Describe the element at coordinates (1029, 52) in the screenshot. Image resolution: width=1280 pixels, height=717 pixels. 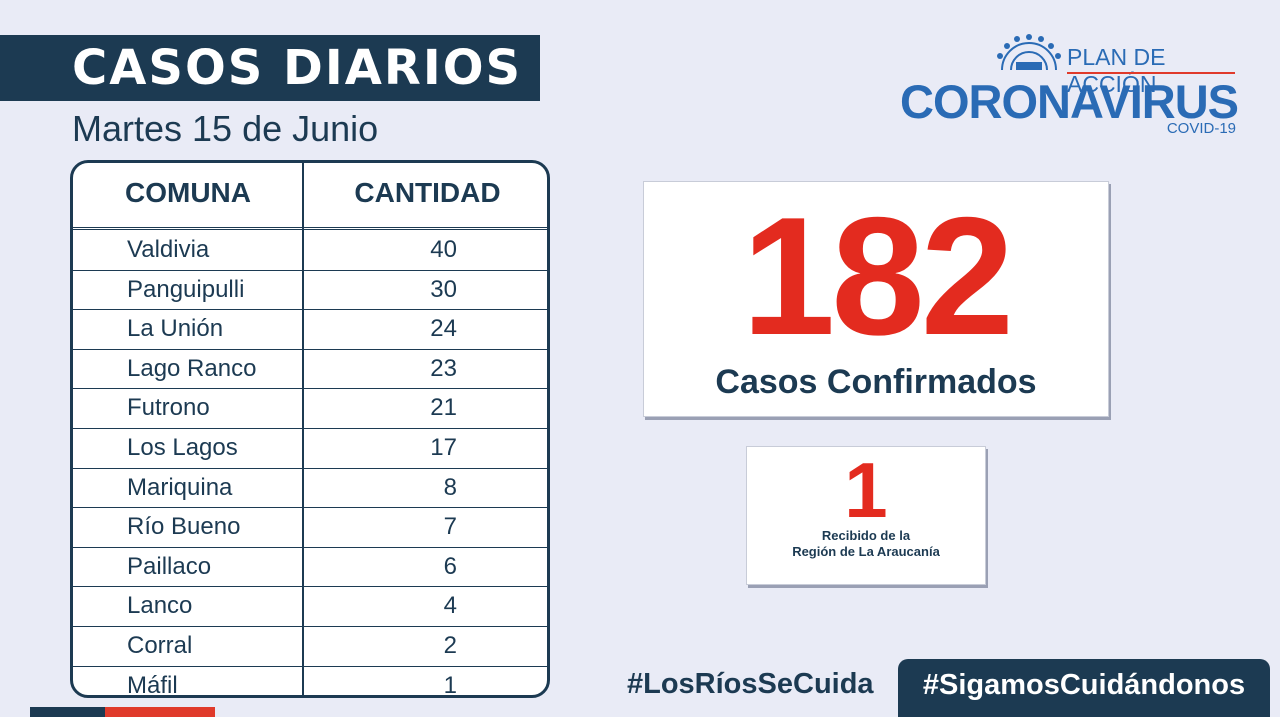
I see `coronavirus-icon` at that location.